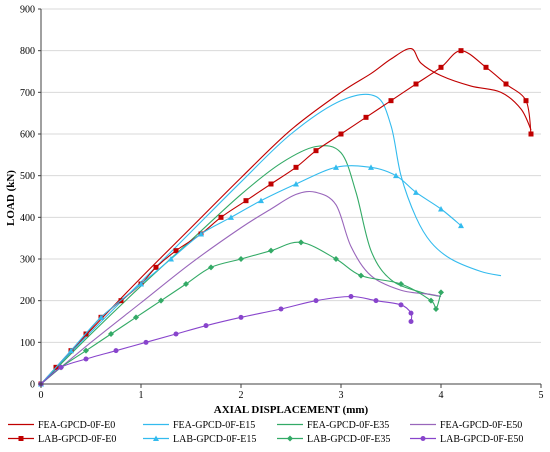 The height and width of the screenshot is (452, 550). What do you see at coordinates (541, 395) in the screenshot?
I see `x-tick-label: 5` at bounding box center [541, 395].